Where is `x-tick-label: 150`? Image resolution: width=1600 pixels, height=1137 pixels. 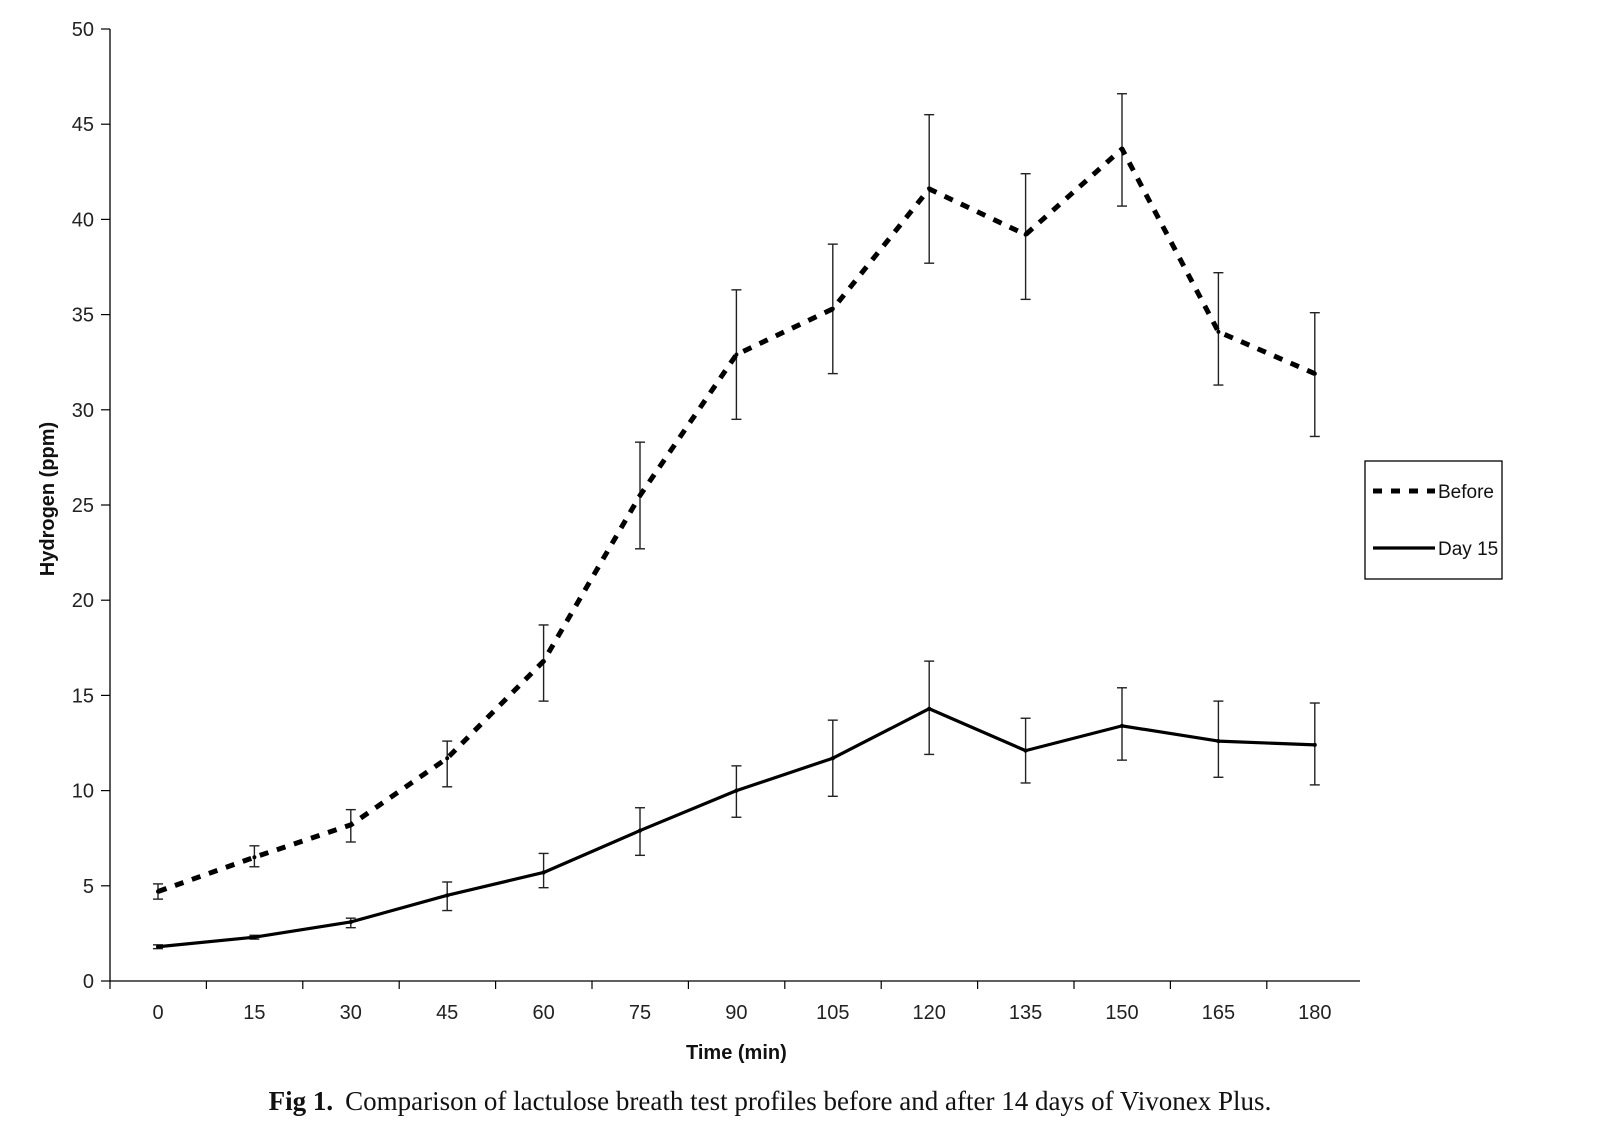 x-tick-label: 150 is located at coordinates (1121, 1013).